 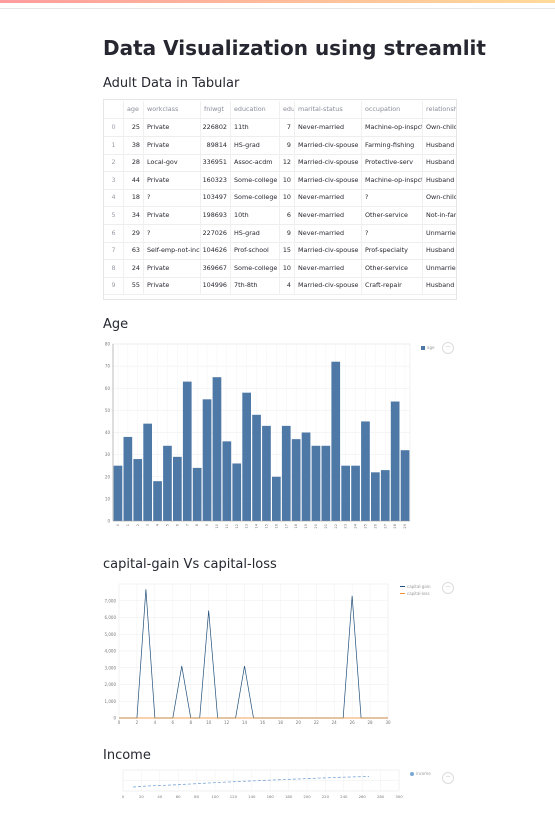 What do you see at coordinates (216, 127) in the screenshot?
I see `table-cell: 226802` at bounding box center [216, 127].